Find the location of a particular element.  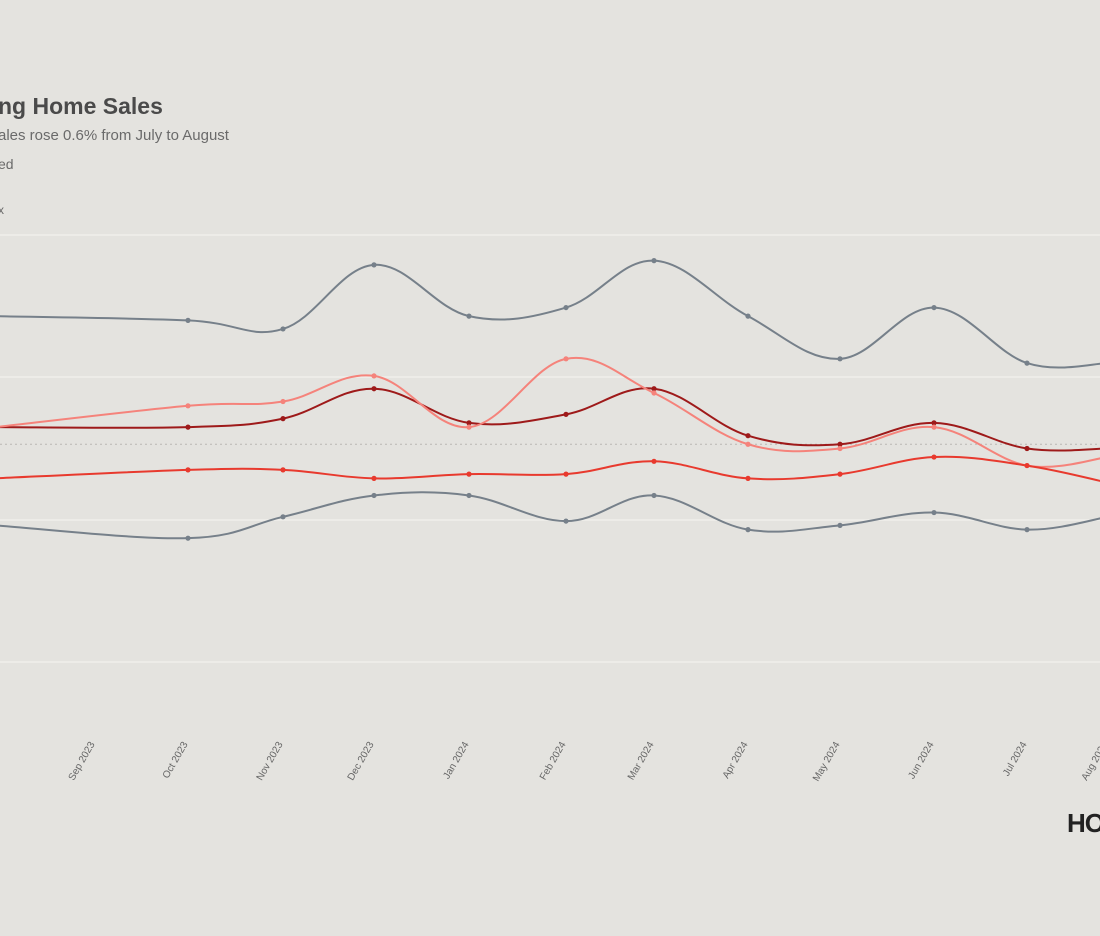

x-tick-label: Nov 2023 is located at coordinates (270, 761).